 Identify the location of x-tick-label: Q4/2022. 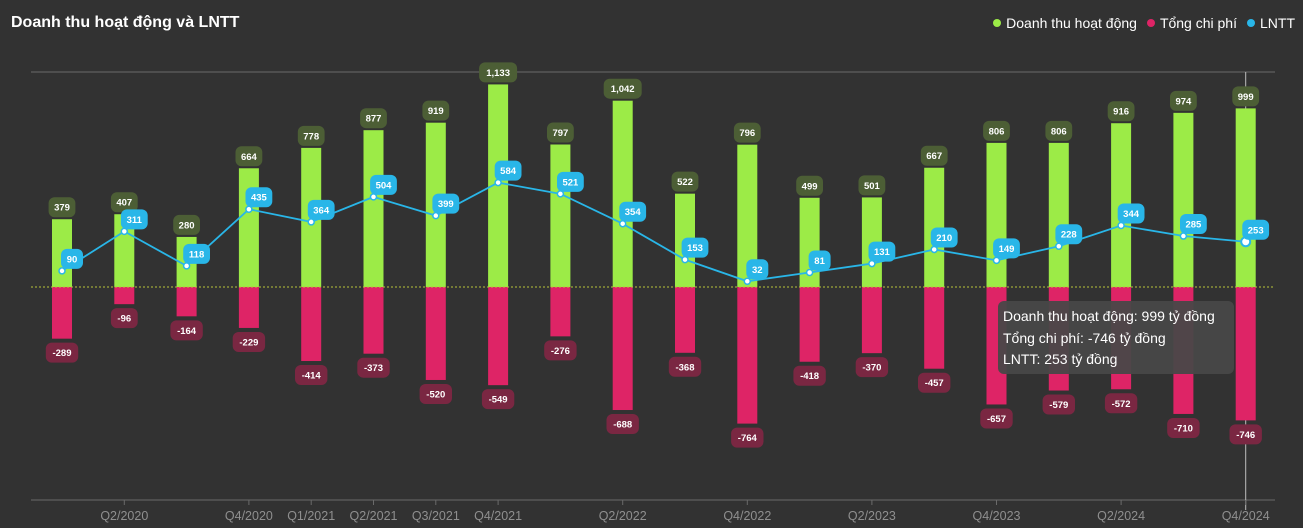
(747, 516).